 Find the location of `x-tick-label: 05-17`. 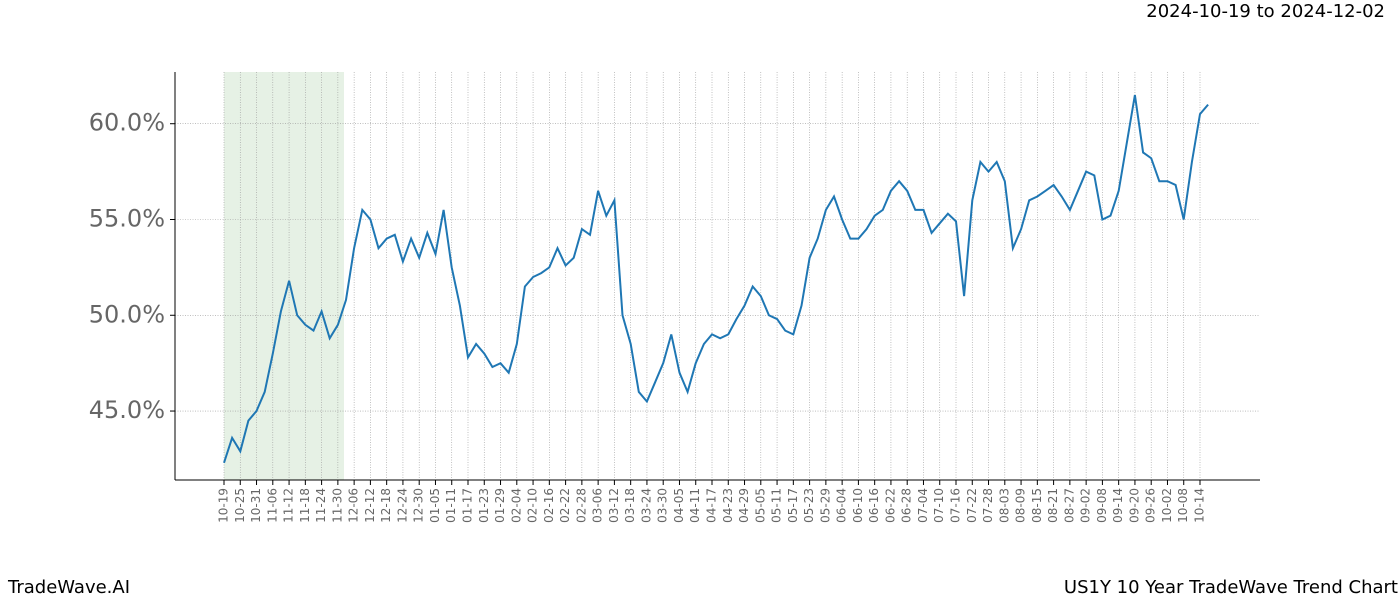

x-tick-label: 05-17 is located at coordinates (793, 505).